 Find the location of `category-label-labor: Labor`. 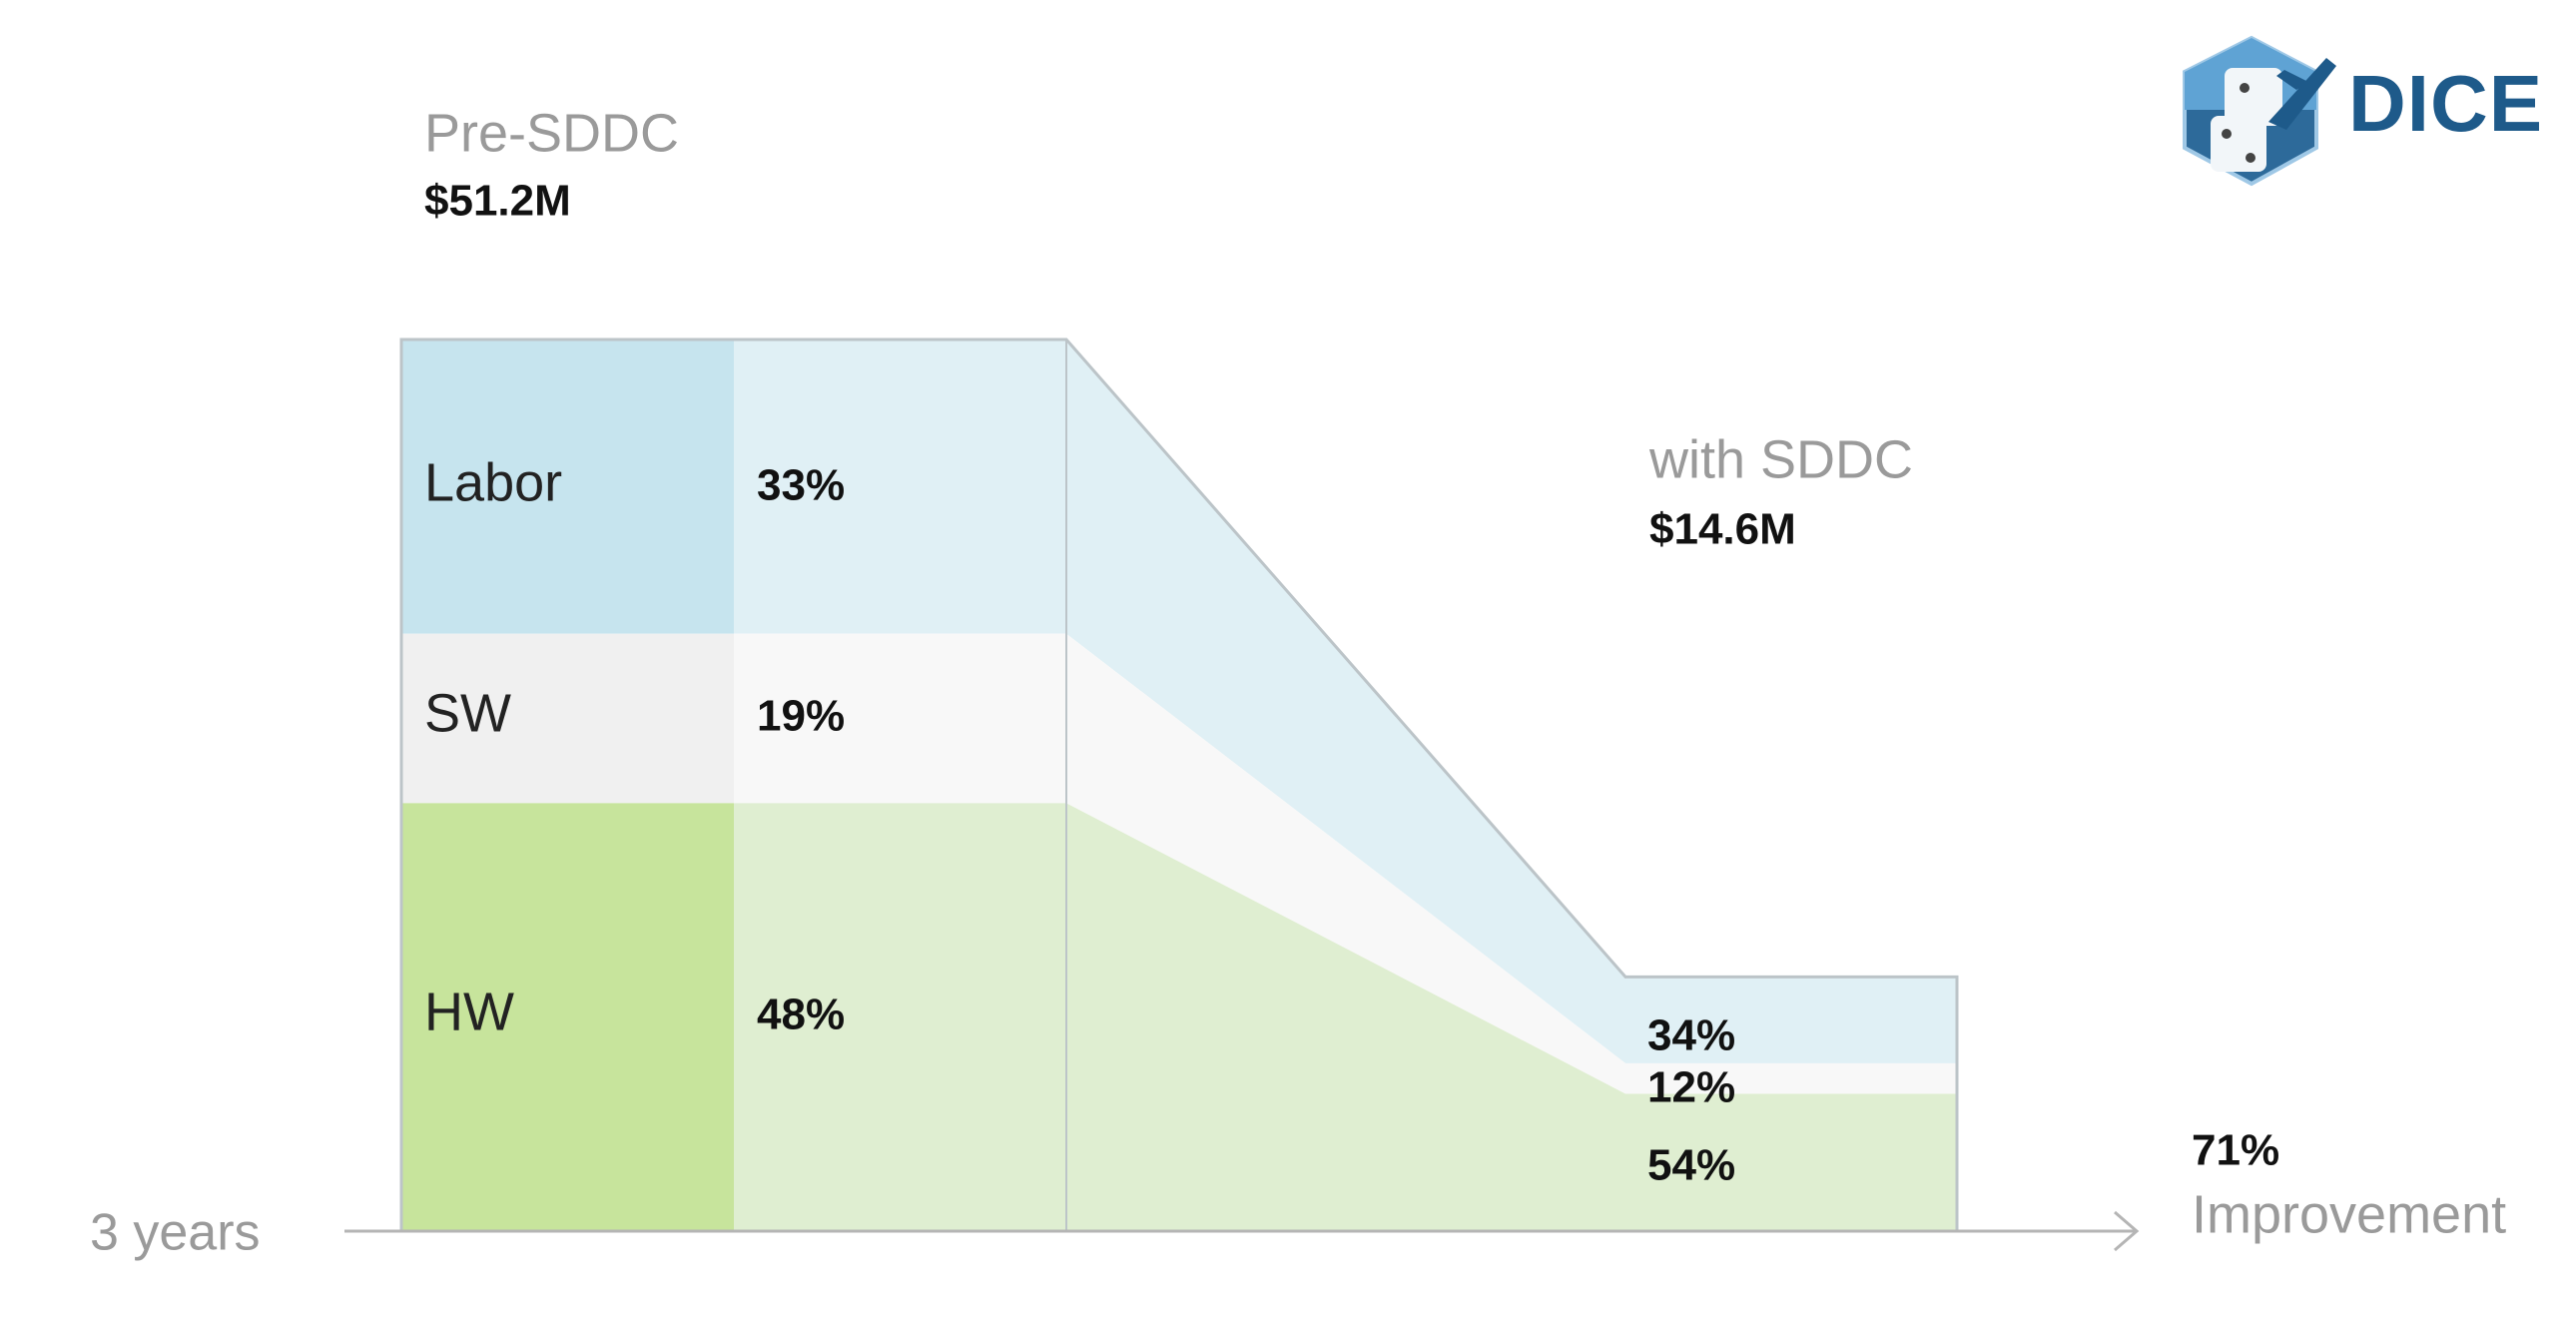

category-label-labor: Labor is located at coordinates (493, 482).